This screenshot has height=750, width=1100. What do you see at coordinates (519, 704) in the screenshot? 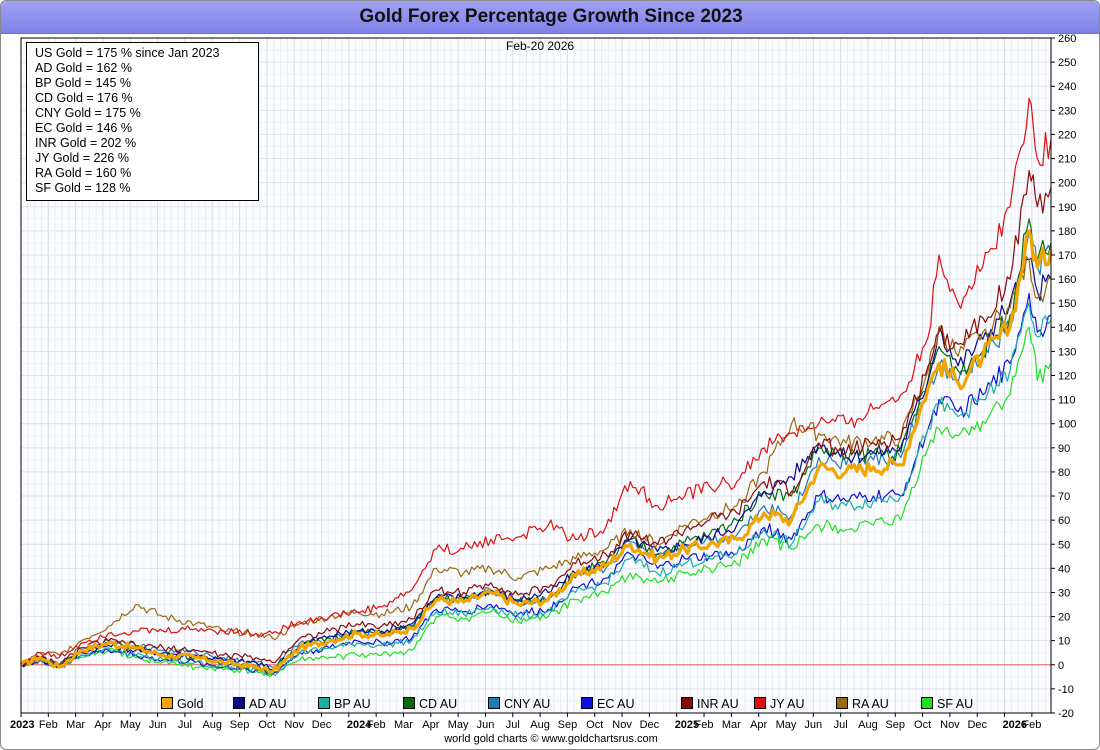
I see `series-legend-item: CNY AU` at bounding box center [519, 704].